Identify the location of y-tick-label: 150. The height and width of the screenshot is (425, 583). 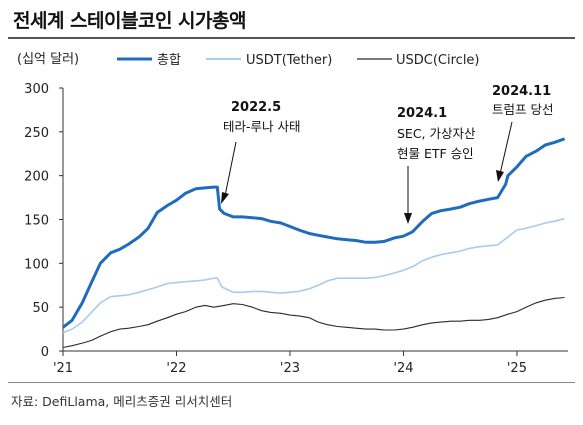
(36, 221).